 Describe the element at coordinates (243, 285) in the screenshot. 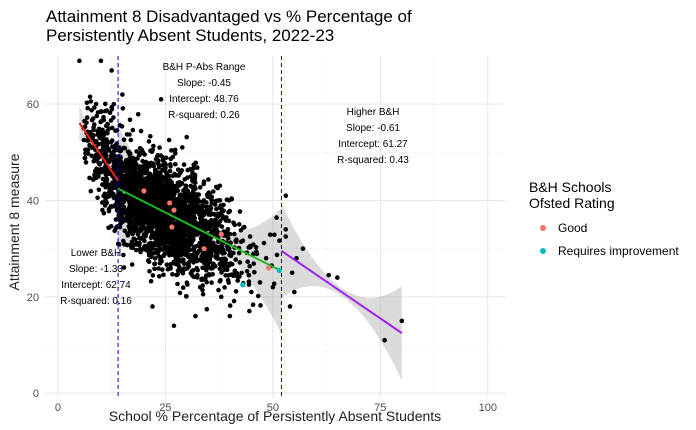

I see `bh-school-point` at that location.